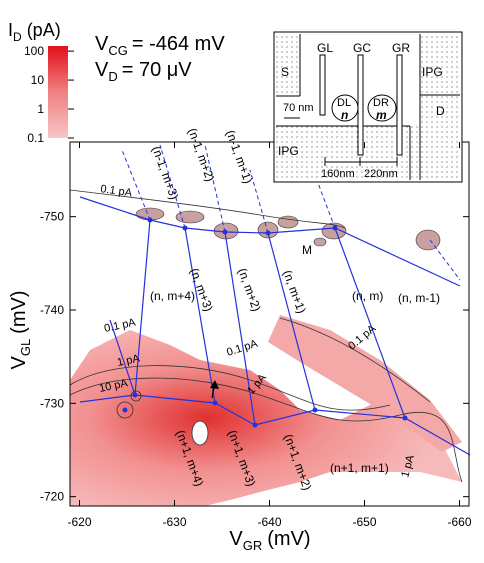 The image size is (484, 563). I want to click on y-tick-label: -740, so click(52, 310).